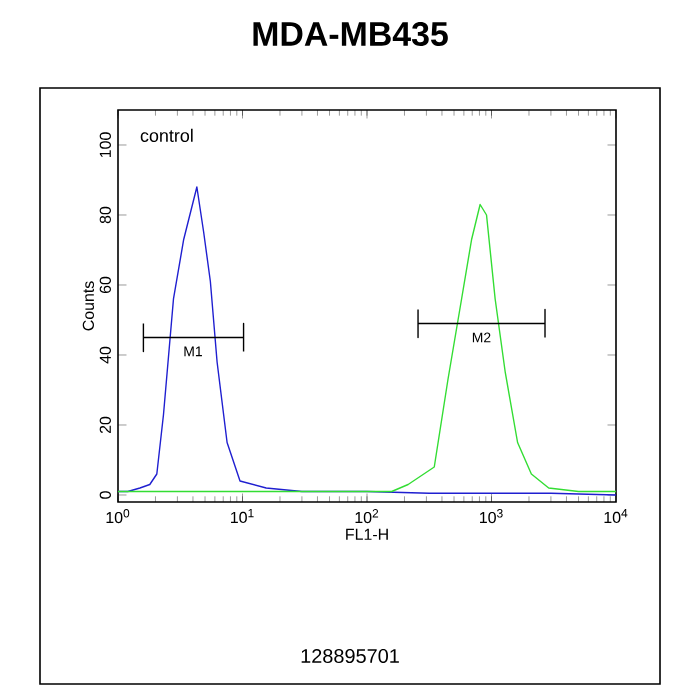 This screenshot has width=700, height=700. Describe the element at coordinates (166, 135) in the screenshot. I see `annotation: control` at that location.